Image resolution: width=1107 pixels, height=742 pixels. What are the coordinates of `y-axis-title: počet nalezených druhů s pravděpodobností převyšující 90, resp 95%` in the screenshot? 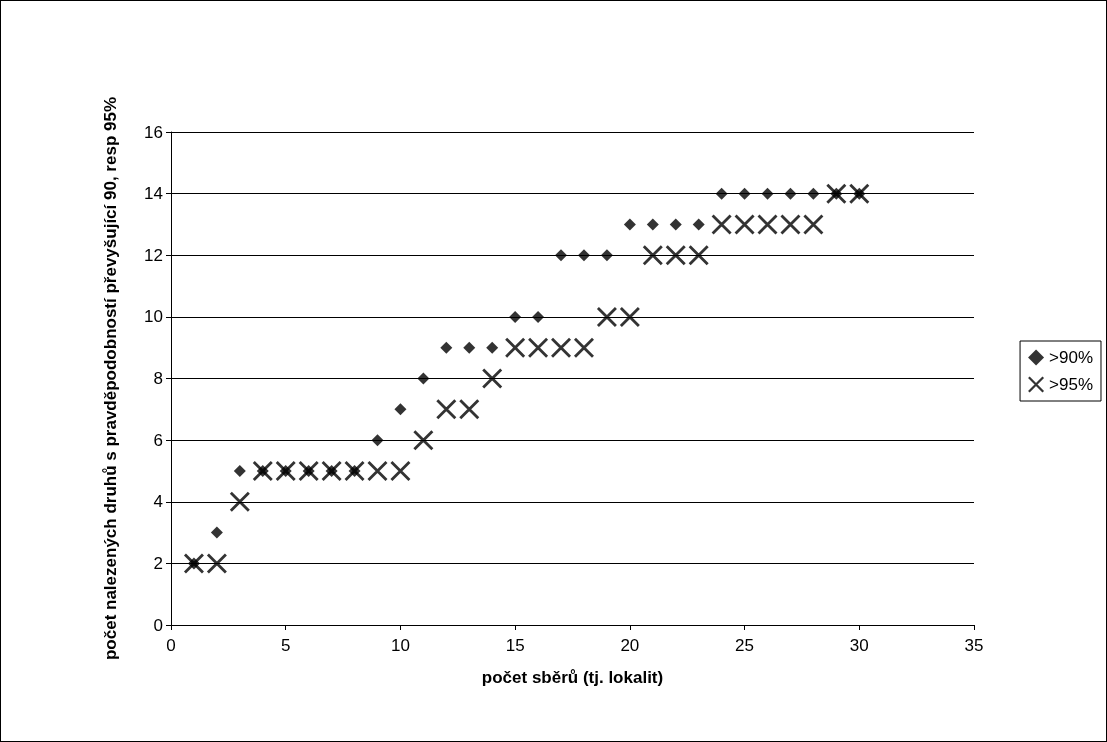 It's located at (110, 378).